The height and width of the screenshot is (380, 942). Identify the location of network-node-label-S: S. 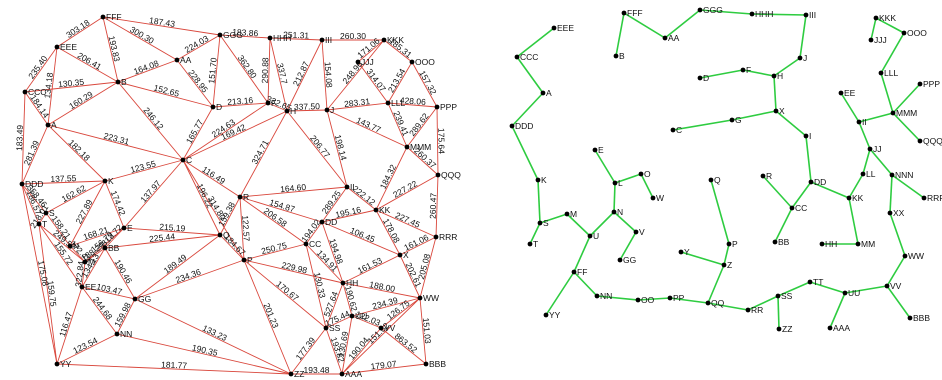
(52, 213).